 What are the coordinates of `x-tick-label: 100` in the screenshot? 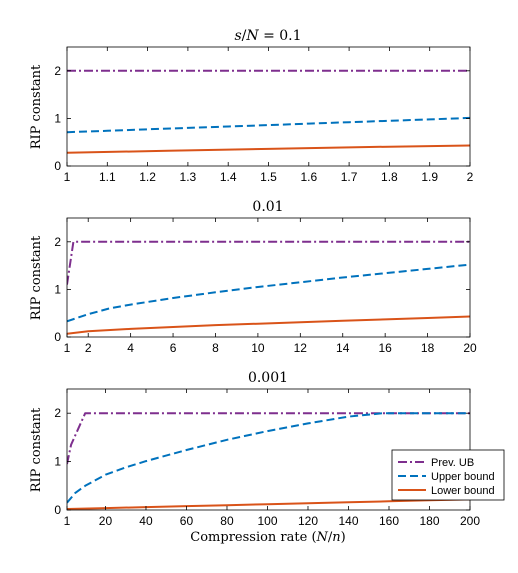 It's located at (267, 521).